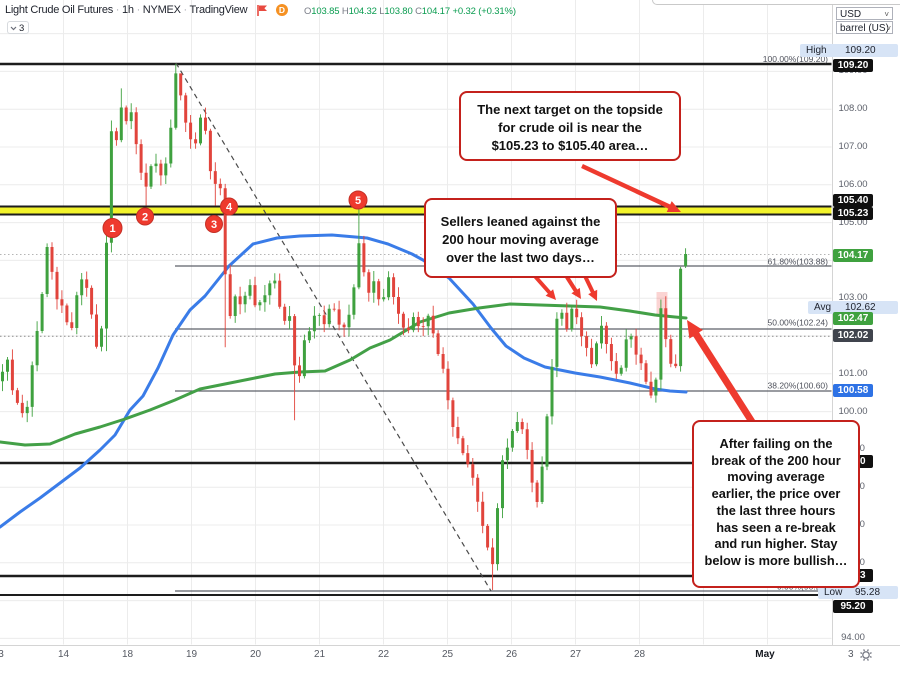 This screenshot has height=673, width=900. What do you see at coordinates (214, 225) in the screenshot?
I see `svg-text: 3` at bounding box center [214, 225].